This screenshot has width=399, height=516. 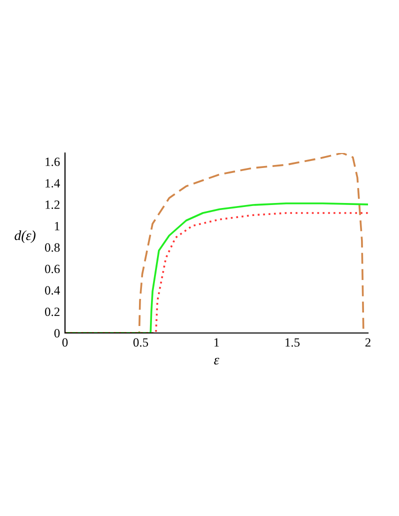 I want to click on y-tick-label: 1.2, so click(x=53, y=204).